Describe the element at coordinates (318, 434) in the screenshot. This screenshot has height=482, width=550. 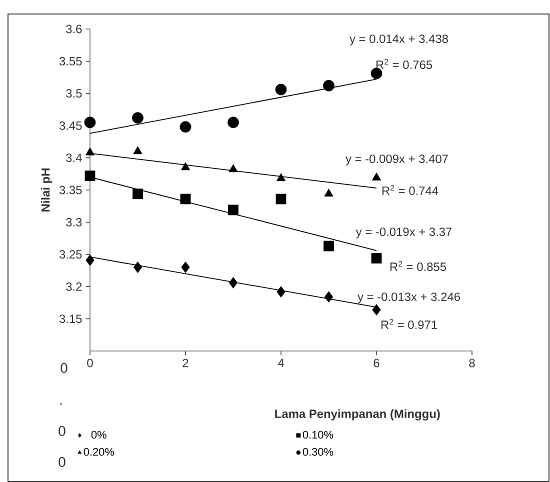
I see `legend-label: 0.10%` at that location.